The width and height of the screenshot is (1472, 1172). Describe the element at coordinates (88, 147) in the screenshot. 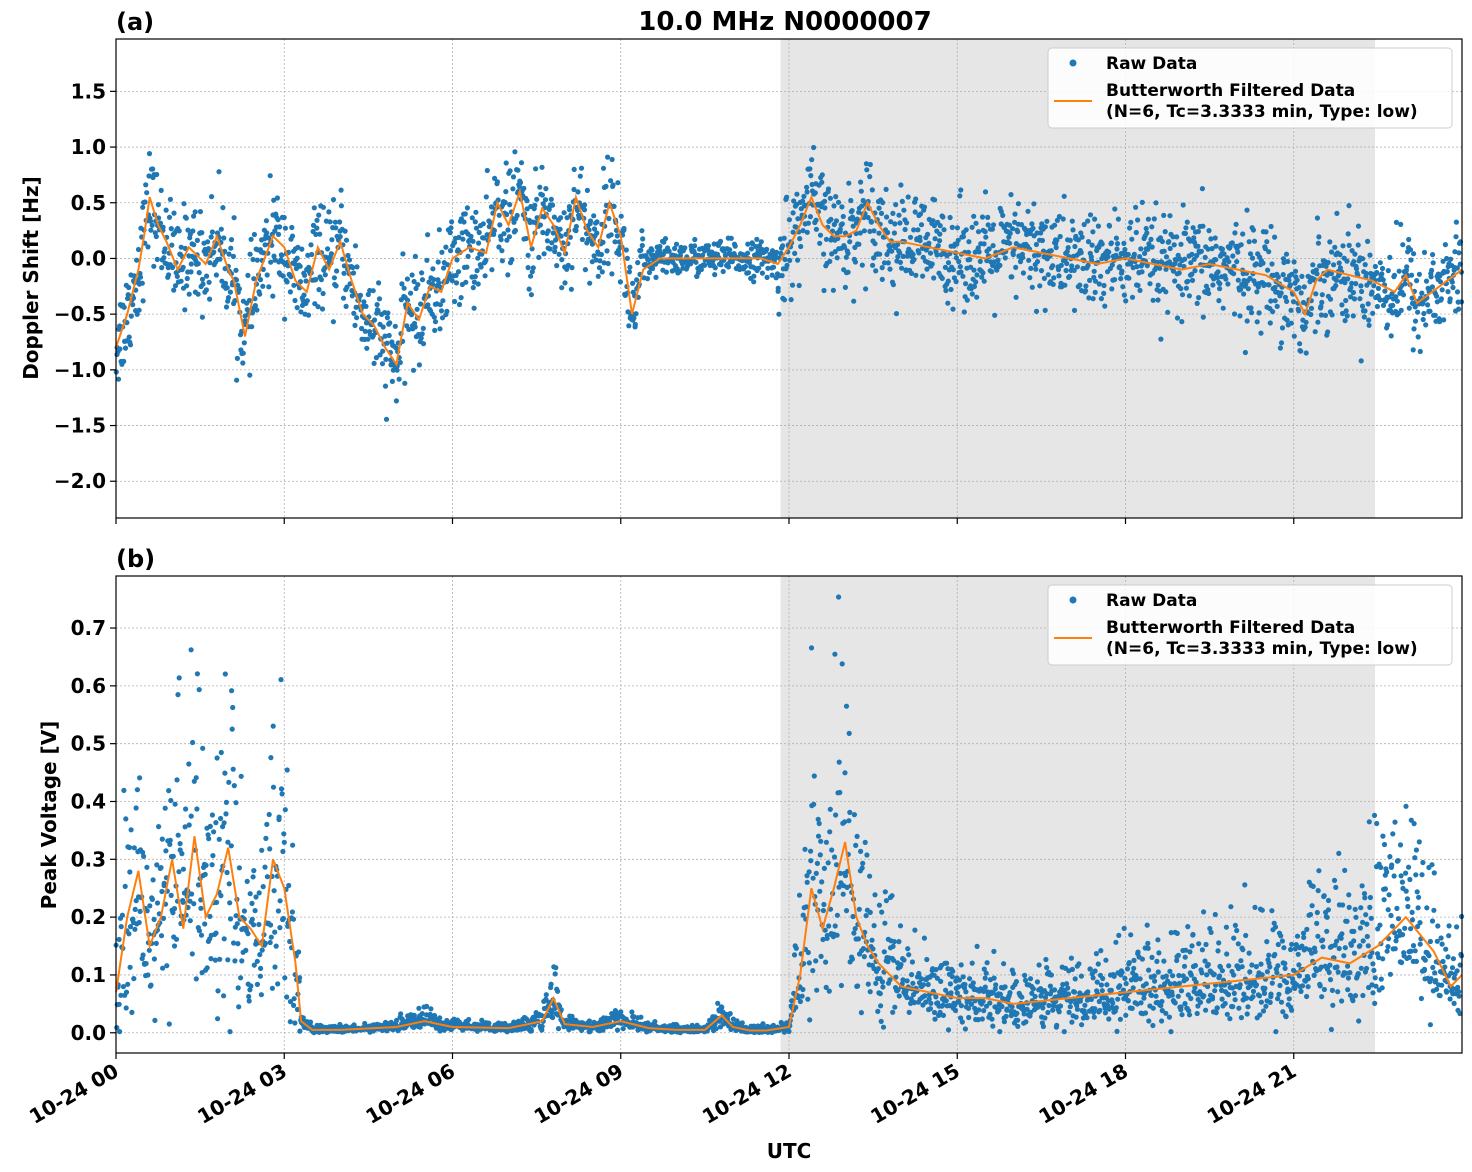

I see `y-tick-label: 1.0` at that location.